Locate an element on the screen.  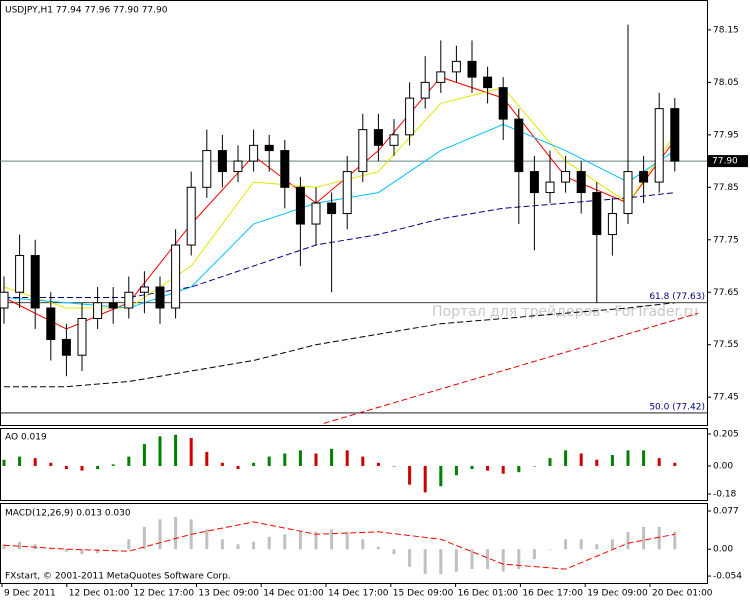
x-tick-label: 14 Dec 17:00 is located at coordinates (358, 594).